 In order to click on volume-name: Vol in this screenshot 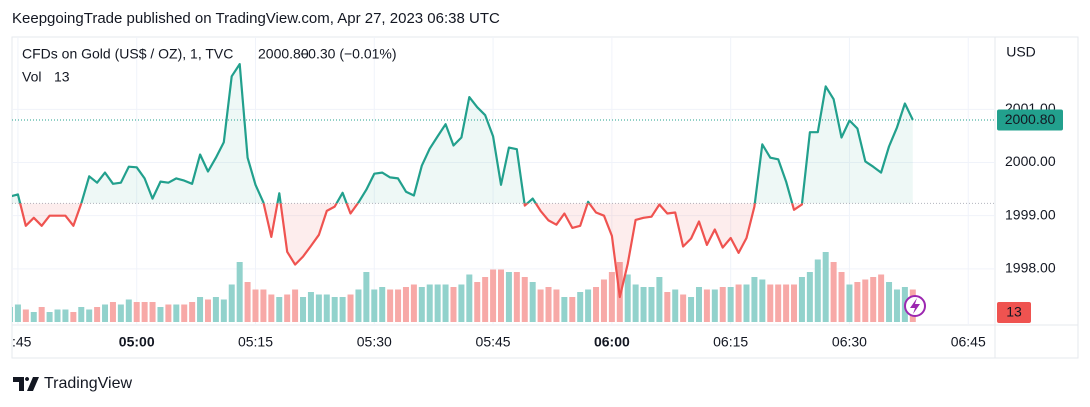, I will do `click(31, 77)`.